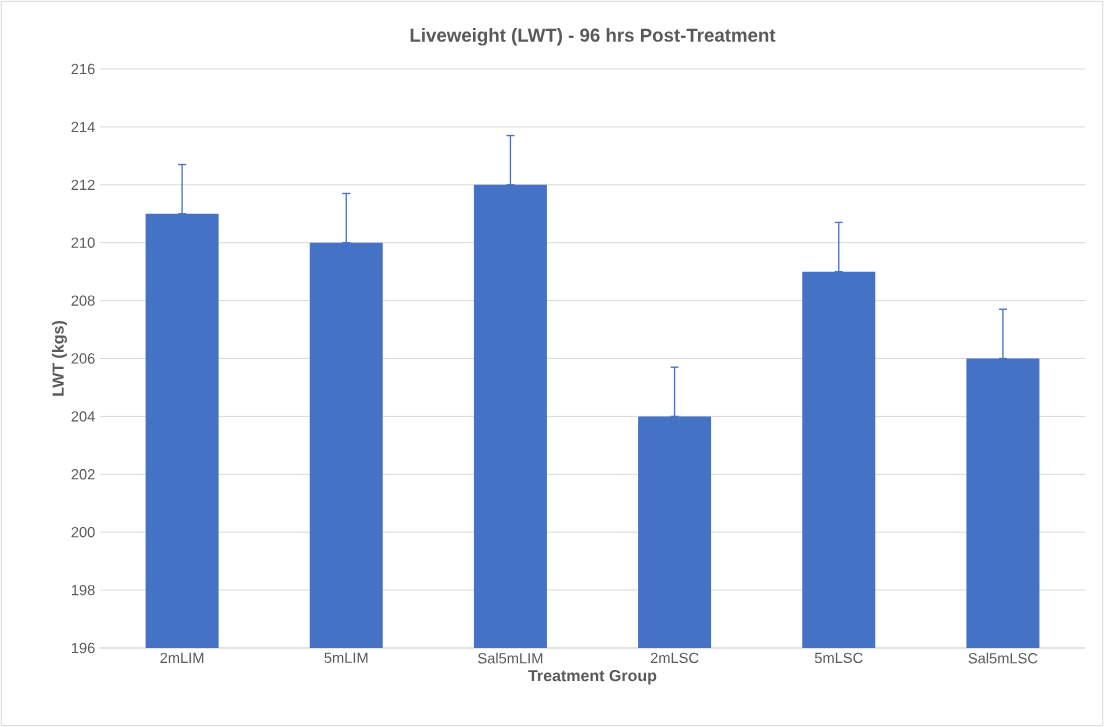 Image resolution: width=1104 pixels, height=727 pixels. I want to click on y-tick-label: 200, so click(83, 532).